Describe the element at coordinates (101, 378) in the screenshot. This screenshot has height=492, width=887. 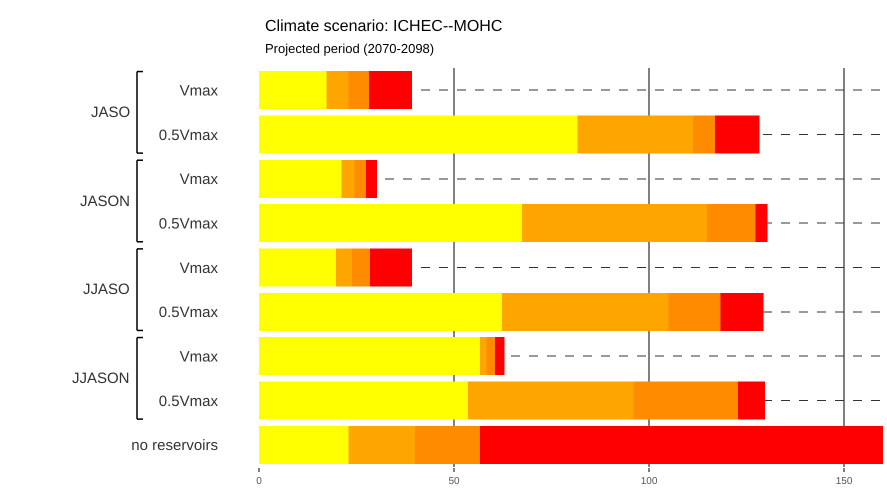
I see `text: JJASON` at that location.